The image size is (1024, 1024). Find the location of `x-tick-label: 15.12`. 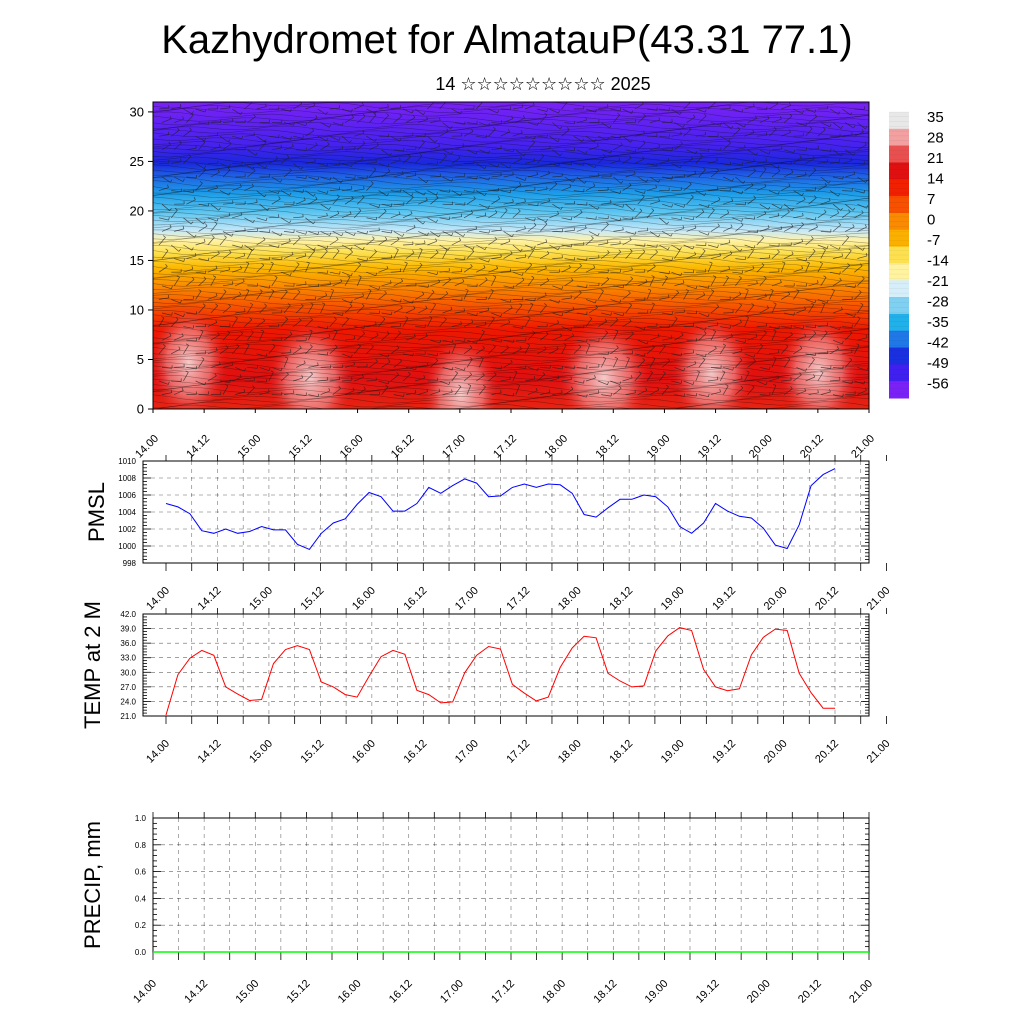

x-tick-label: 15.12 is located at coordinates (313, 599).